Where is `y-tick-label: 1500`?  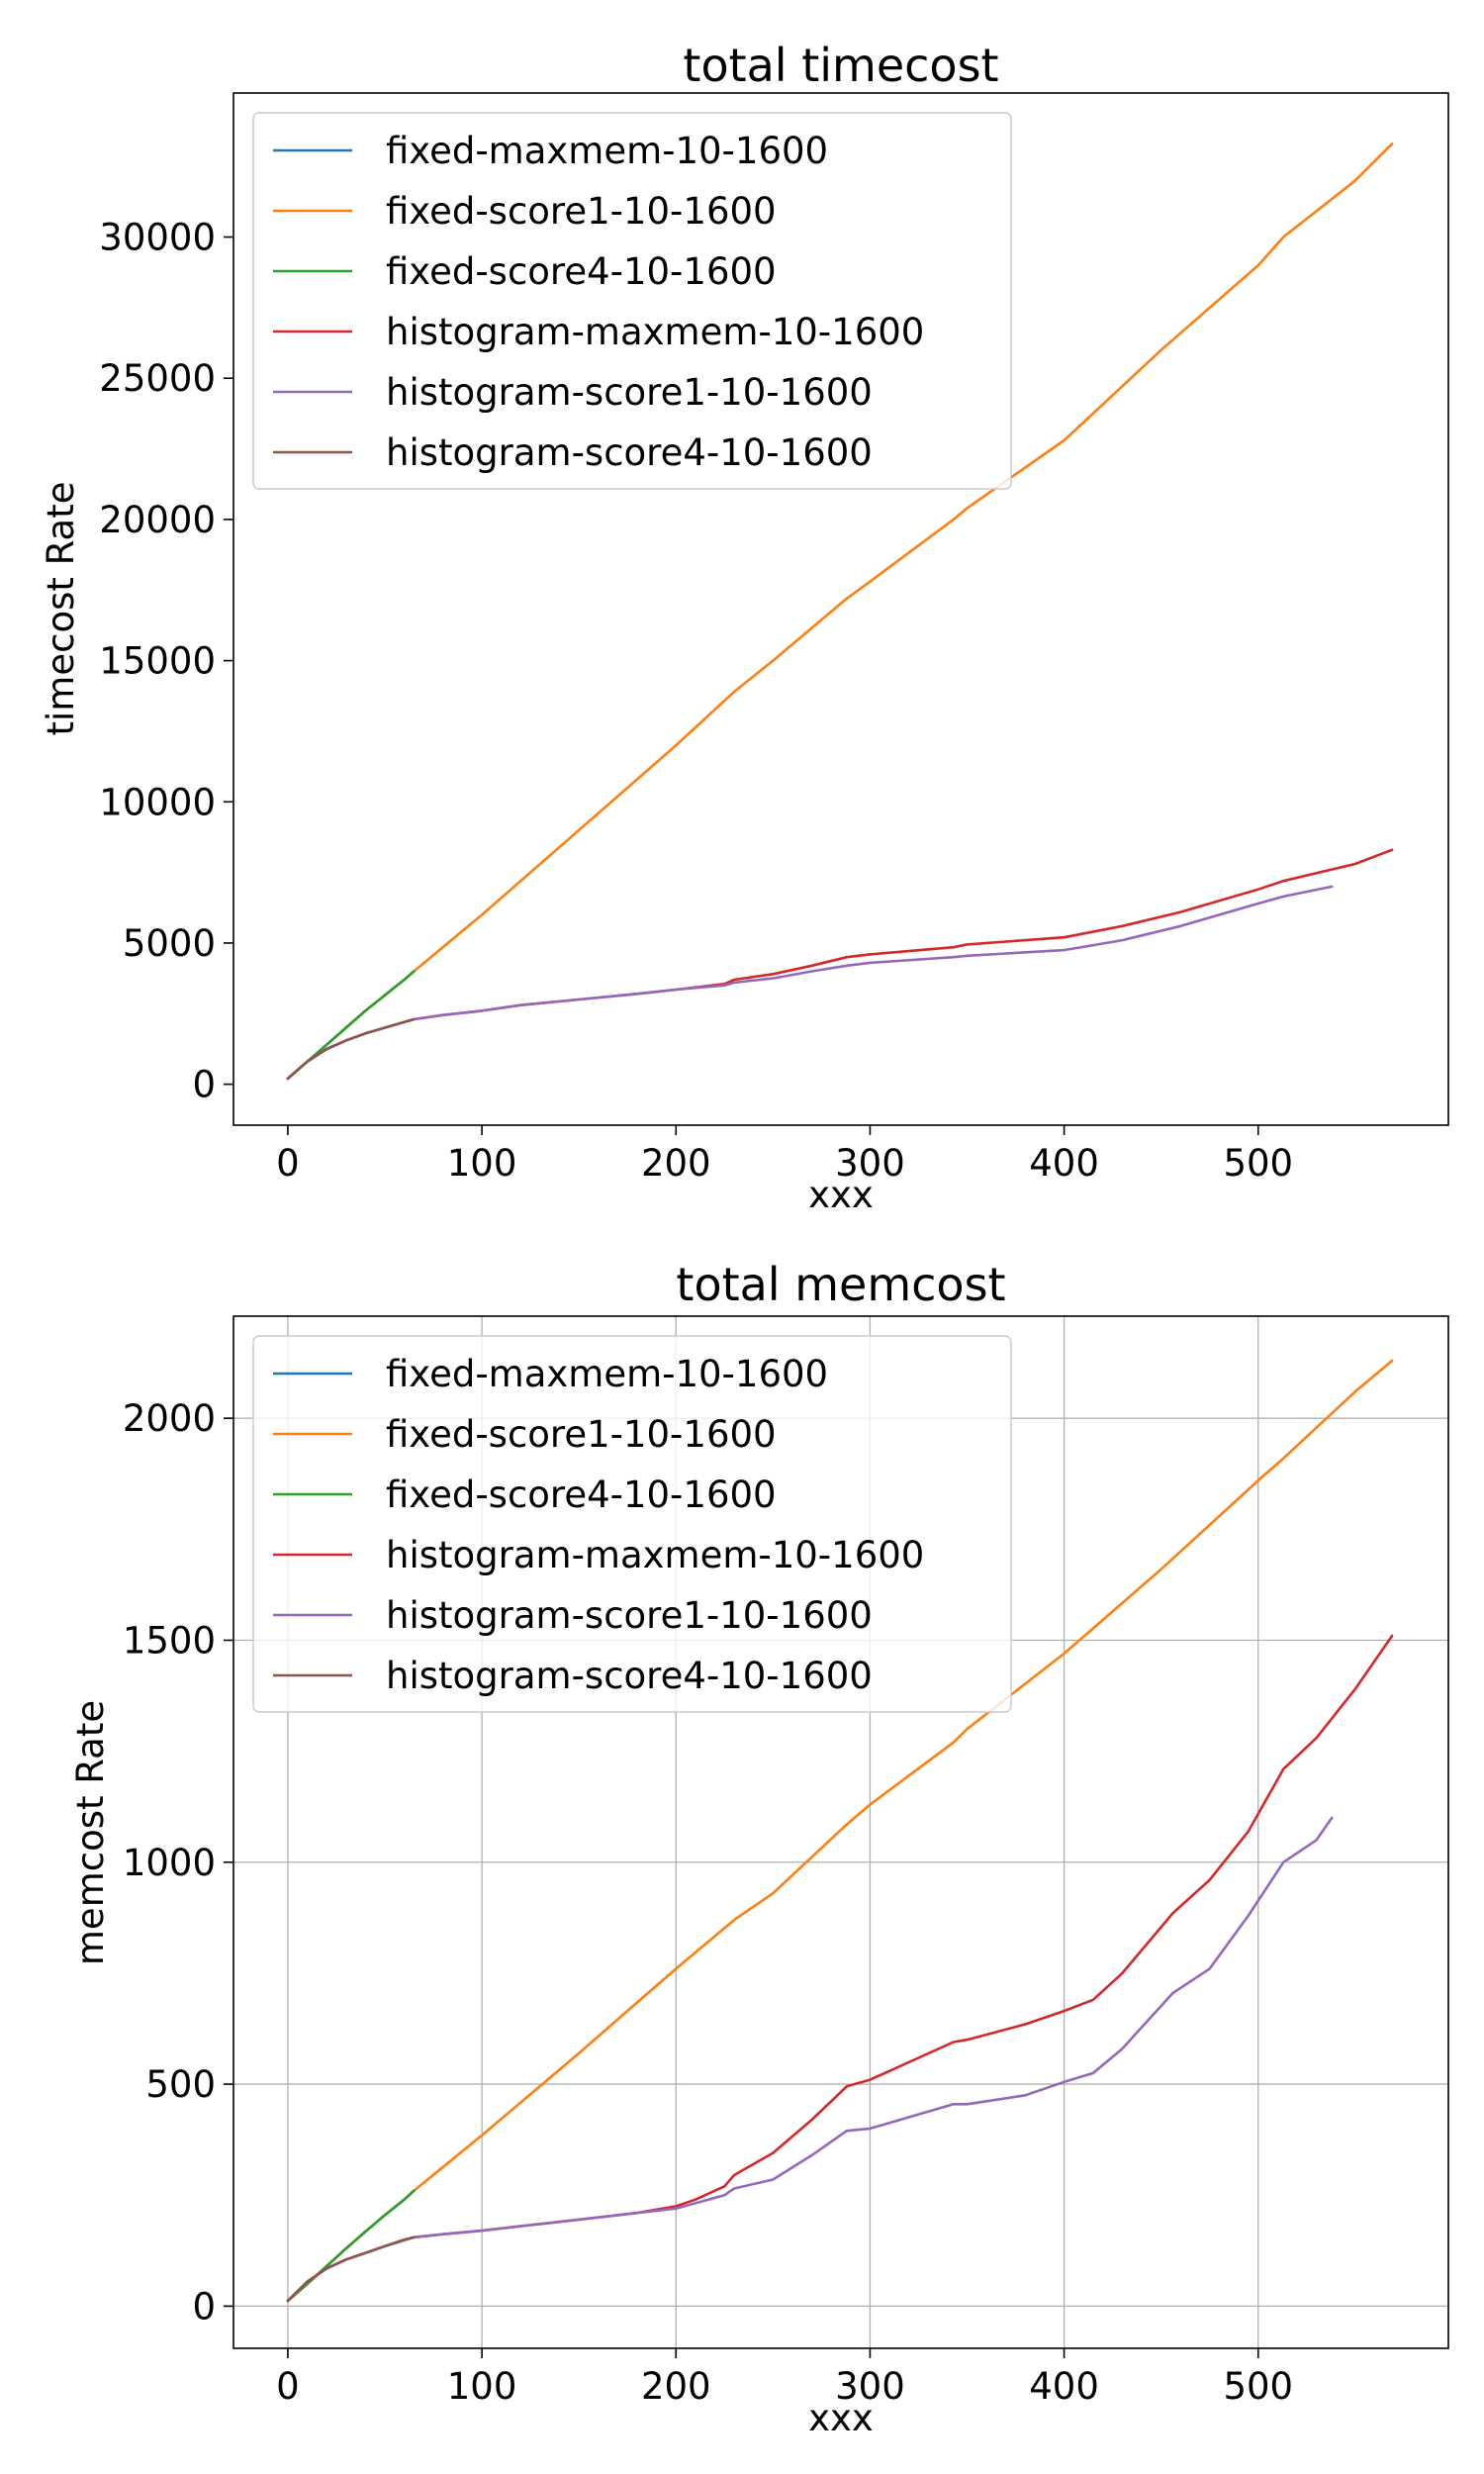 y-tick-label: 1500 is located at coordinates (169, 1640).